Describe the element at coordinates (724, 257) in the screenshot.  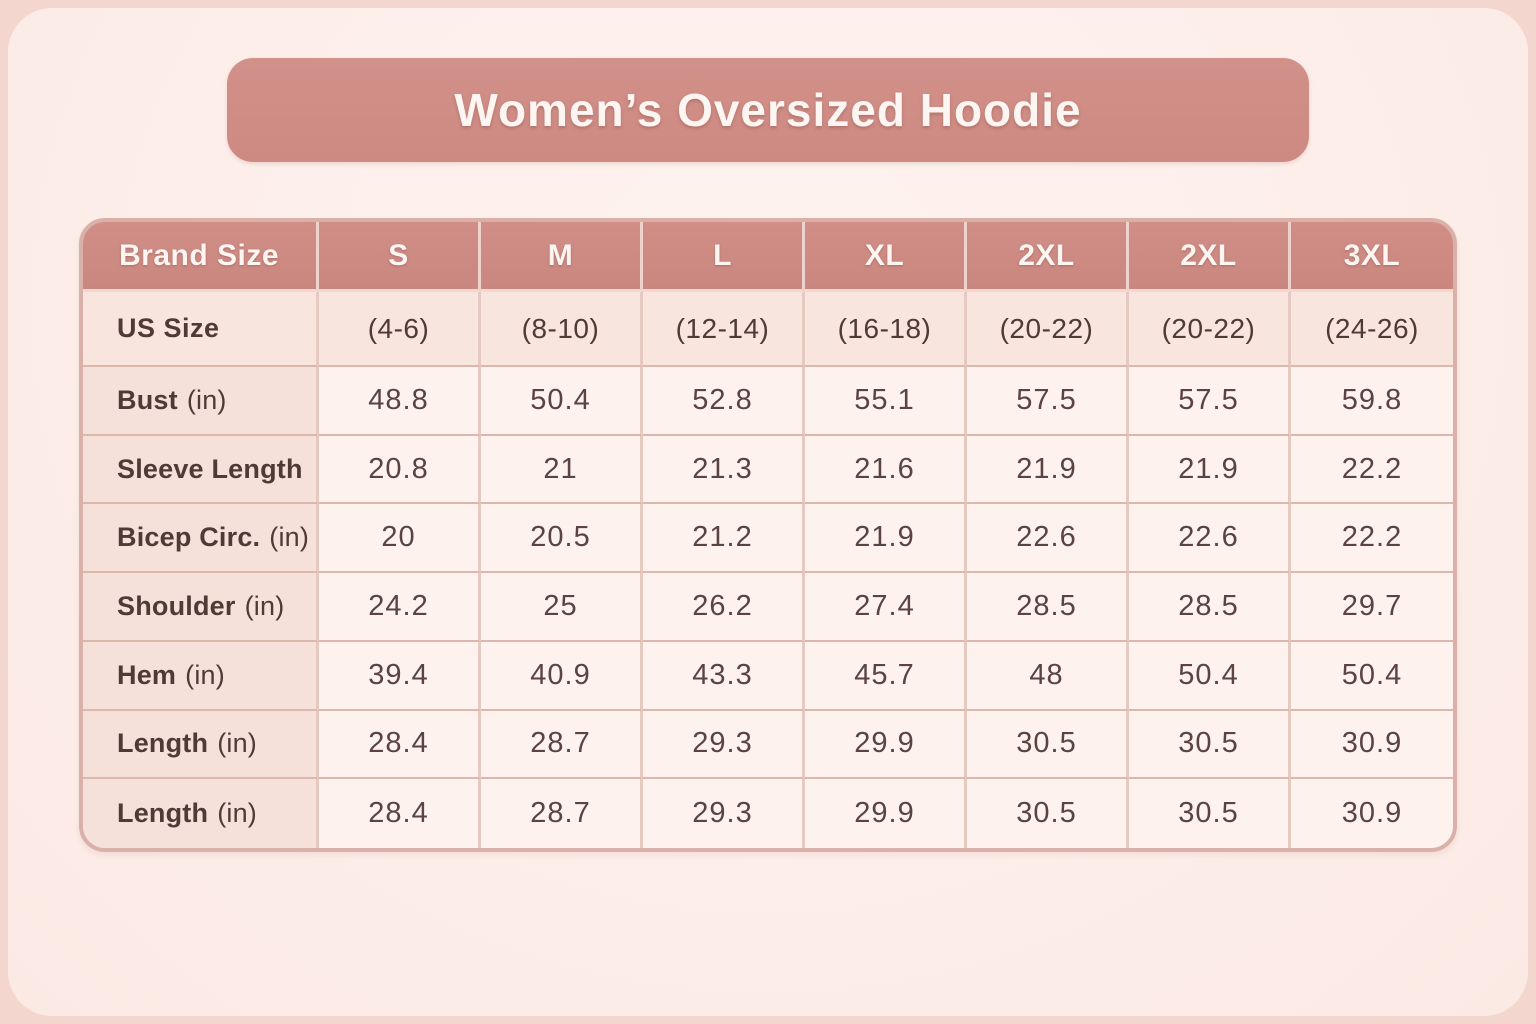
I see `col-header-l-3: L` at that location.